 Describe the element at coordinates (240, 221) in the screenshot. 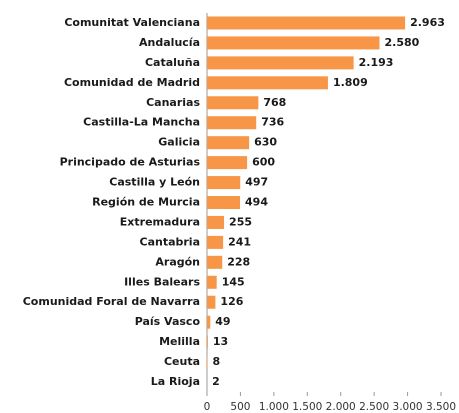

I see `value-label: 255` at that location.